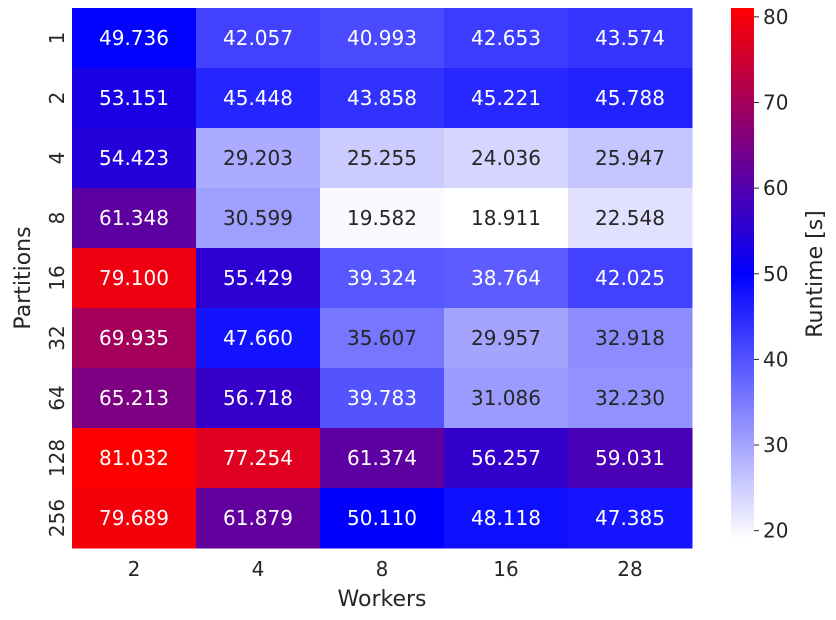 The image size is (836, 620). I want to click on cell-value-label: 49.736, so click(134, 38).